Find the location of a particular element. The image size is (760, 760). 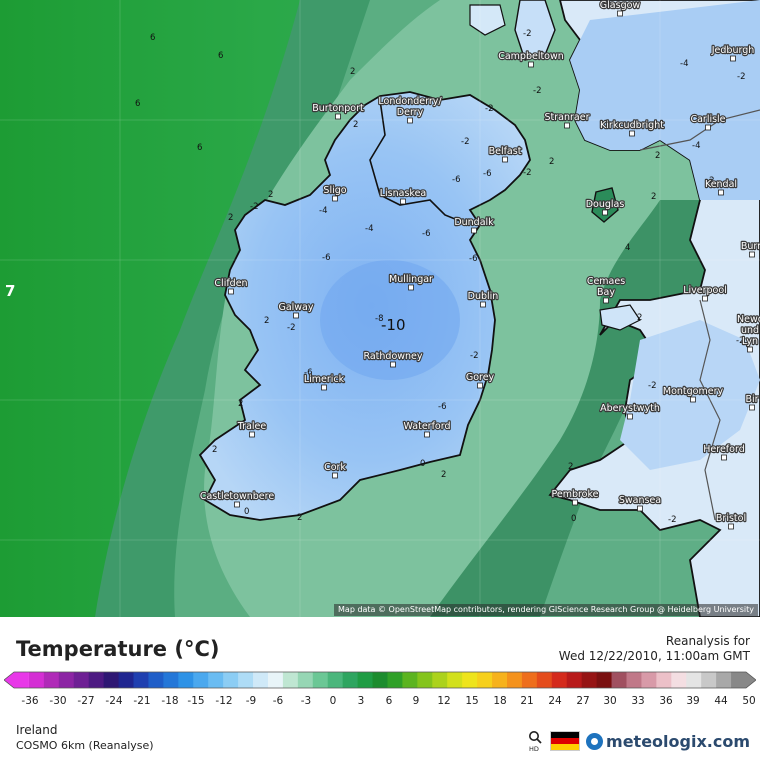

city-marker: Dublin is located at coordinates (483, 299).